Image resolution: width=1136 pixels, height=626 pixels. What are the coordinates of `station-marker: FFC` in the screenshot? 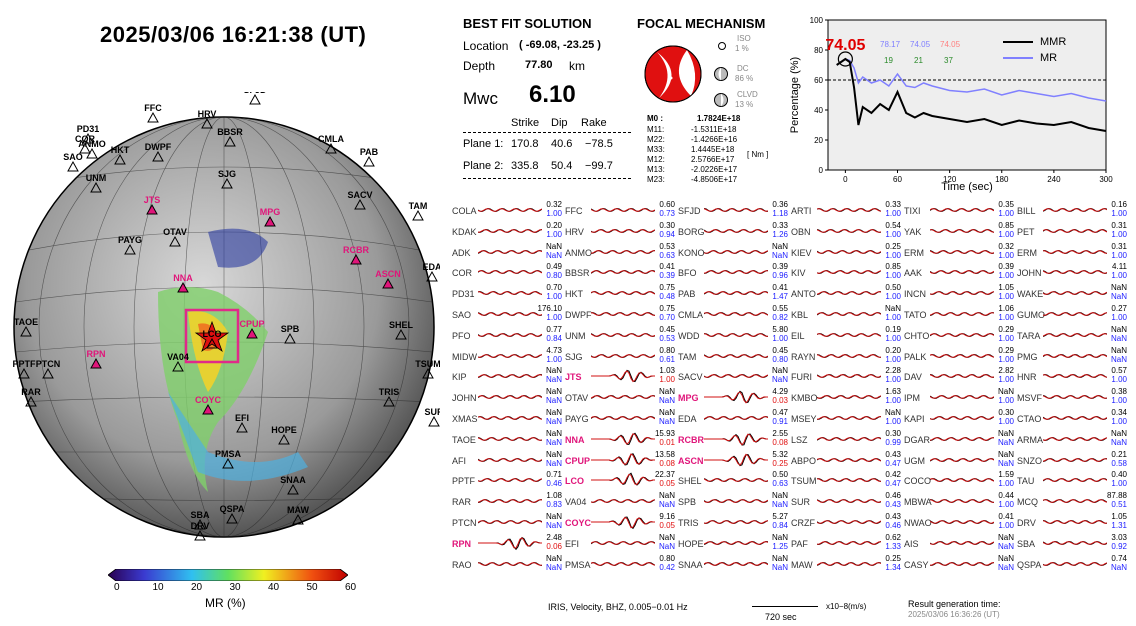 It's located at (153, 113).